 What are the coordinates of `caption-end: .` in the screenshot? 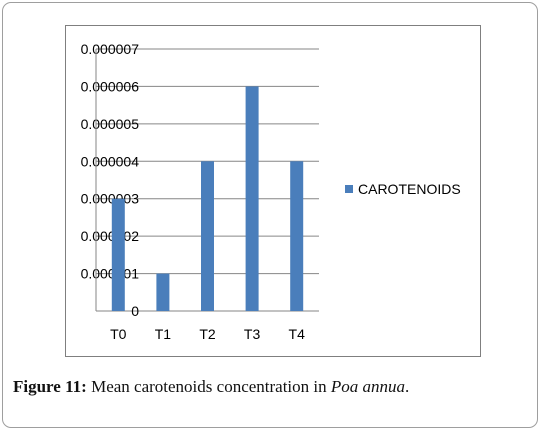 It's located at (407, 386).